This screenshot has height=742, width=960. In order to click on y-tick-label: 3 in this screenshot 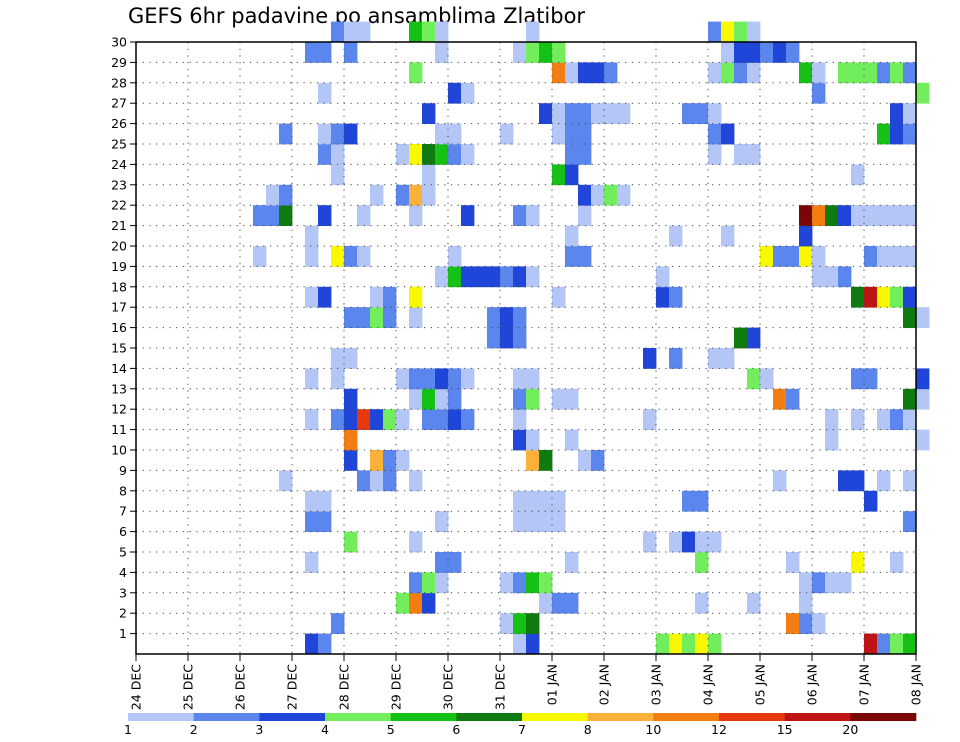, I will do `click(123, 592)`.